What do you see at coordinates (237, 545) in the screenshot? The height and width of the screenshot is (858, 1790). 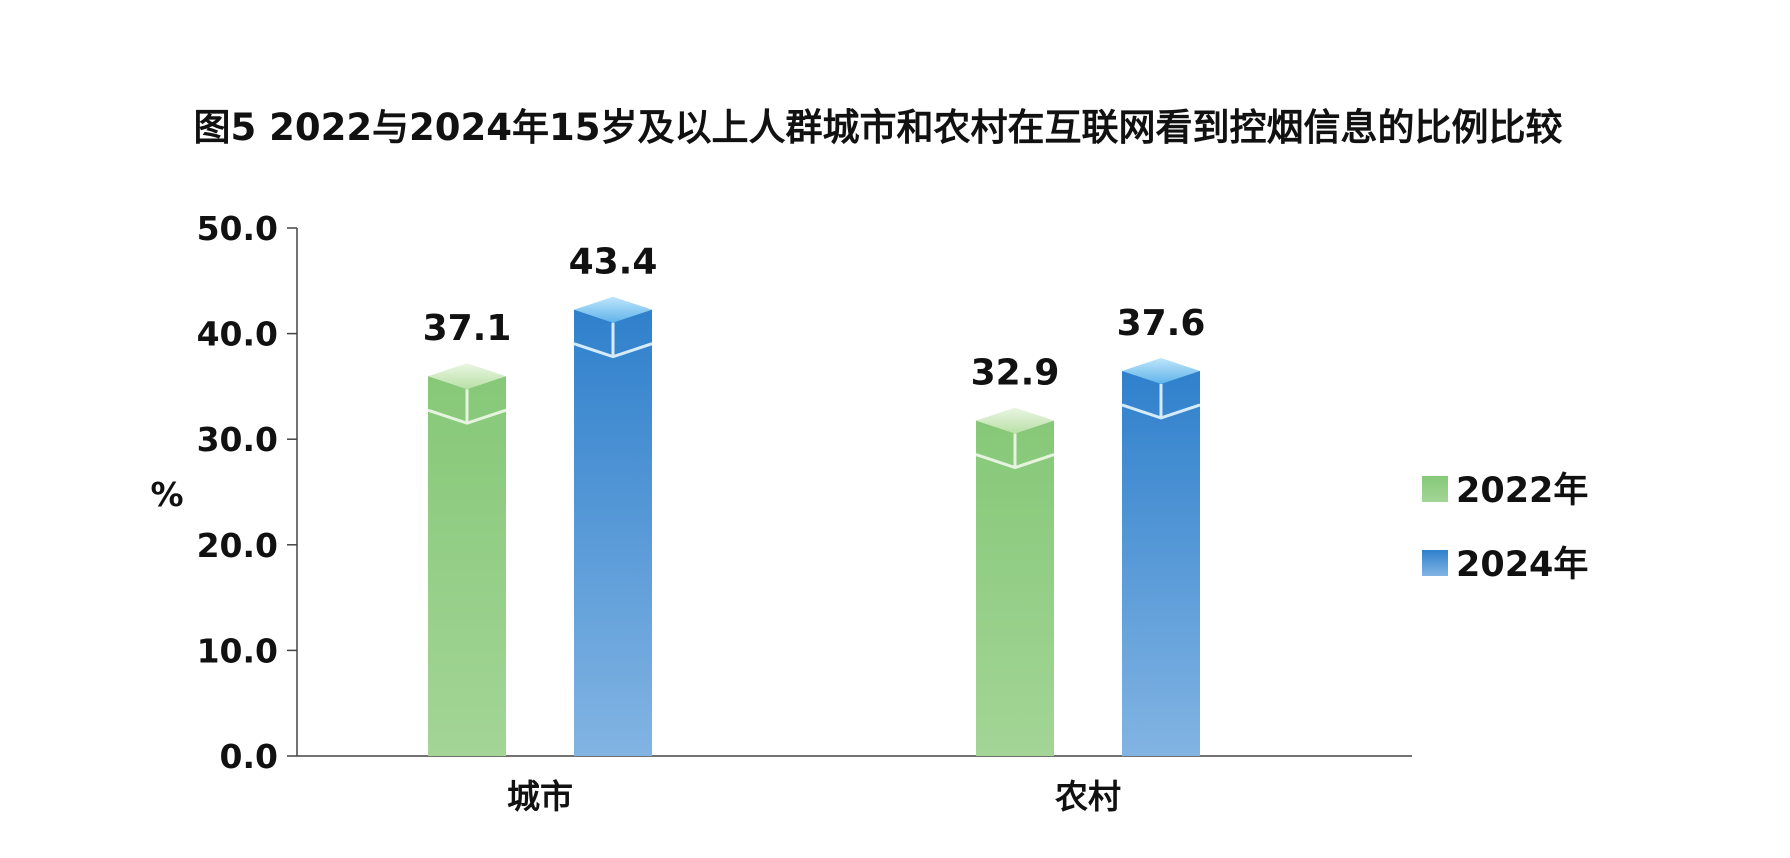 I see `y-tick-label: 20.0` at bounding box center [237, 545].